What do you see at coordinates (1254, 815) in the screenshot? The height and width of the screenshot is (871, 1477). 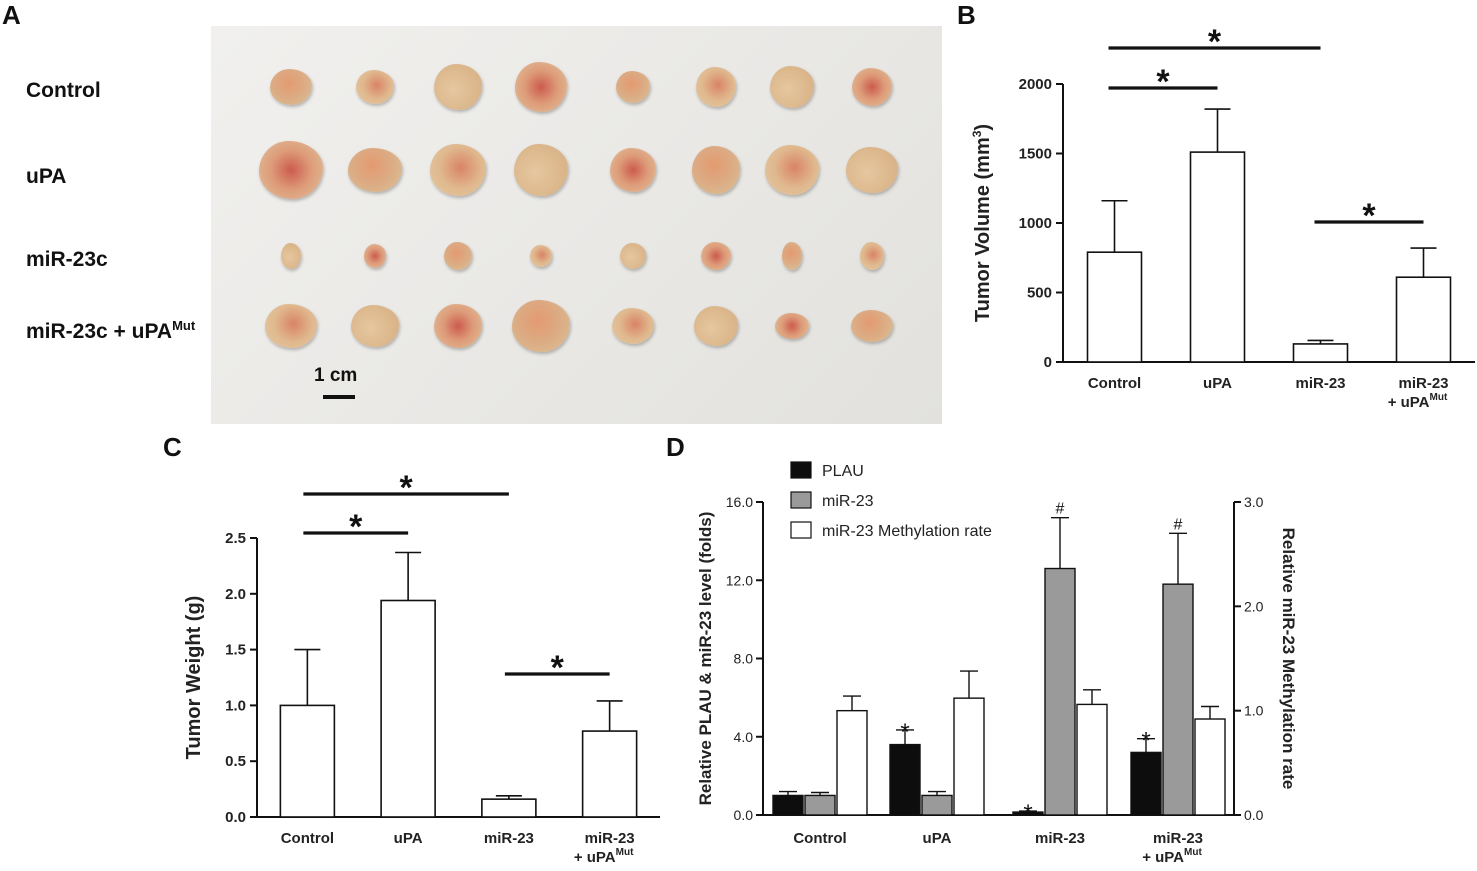 I see `y-right-tick-label: 0.0` at bounding box center [1254, 815].